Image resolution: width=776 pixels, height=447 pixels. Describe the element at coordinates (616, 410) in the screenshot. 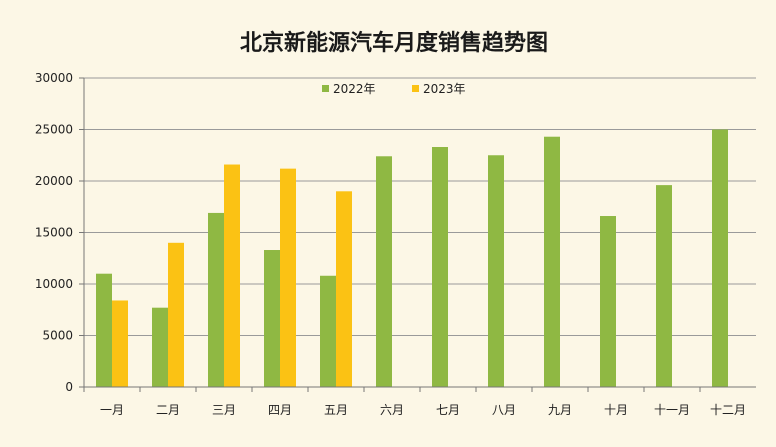

I see `x-tick-label: 十月` at that location.